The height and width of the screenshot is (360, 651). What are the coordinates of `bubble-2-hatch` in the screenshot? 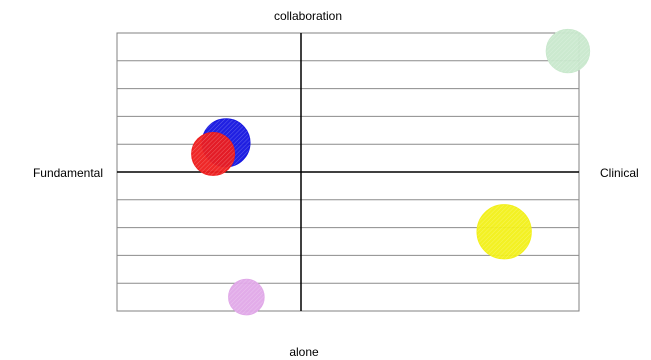 It's located at (213, 154).